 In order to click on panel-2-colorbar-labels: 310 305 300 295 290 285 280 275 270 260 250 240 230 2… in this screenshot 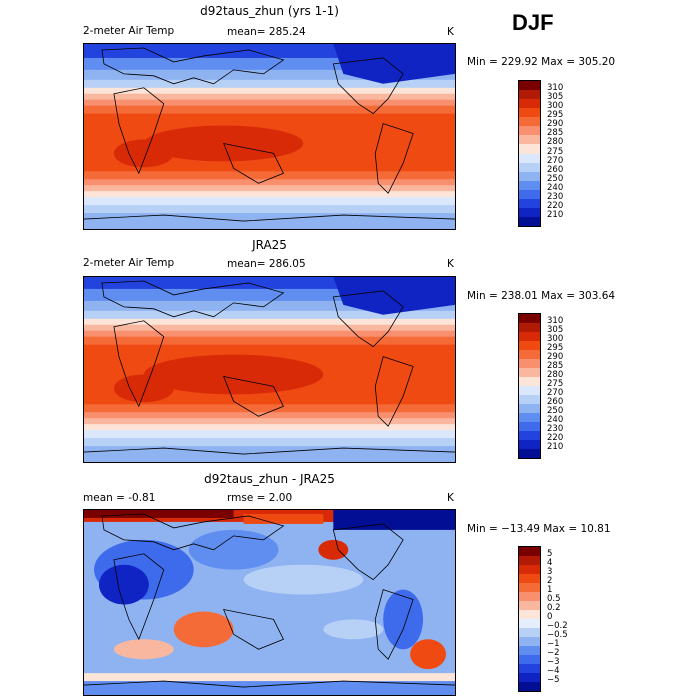, I will do `click(567, 386)`.